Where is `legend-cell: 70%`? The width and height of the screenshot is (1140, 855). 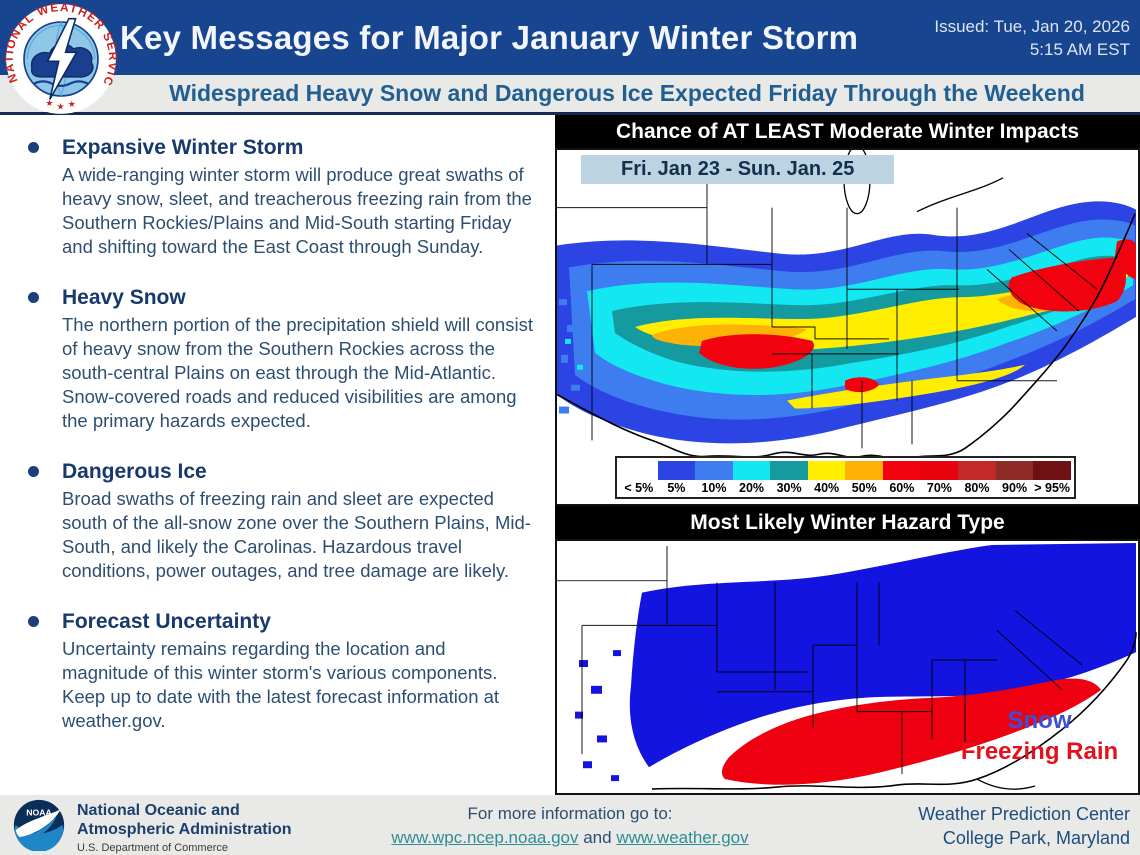
legend-cell: 70% is located at coordinates (939, 478).